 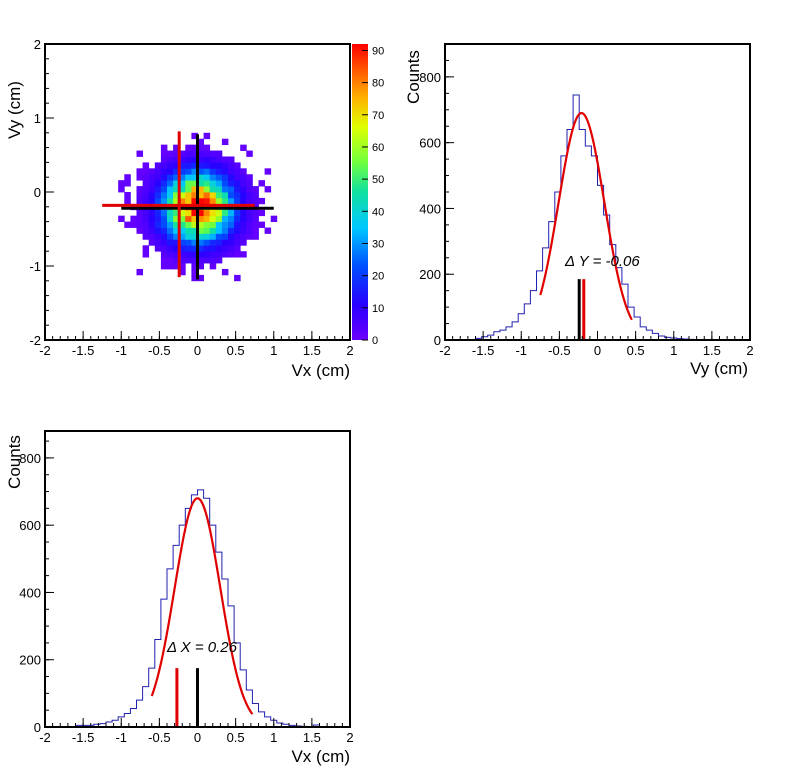 I want to click on x-tick-label: 1, so click(x=673, y=350).